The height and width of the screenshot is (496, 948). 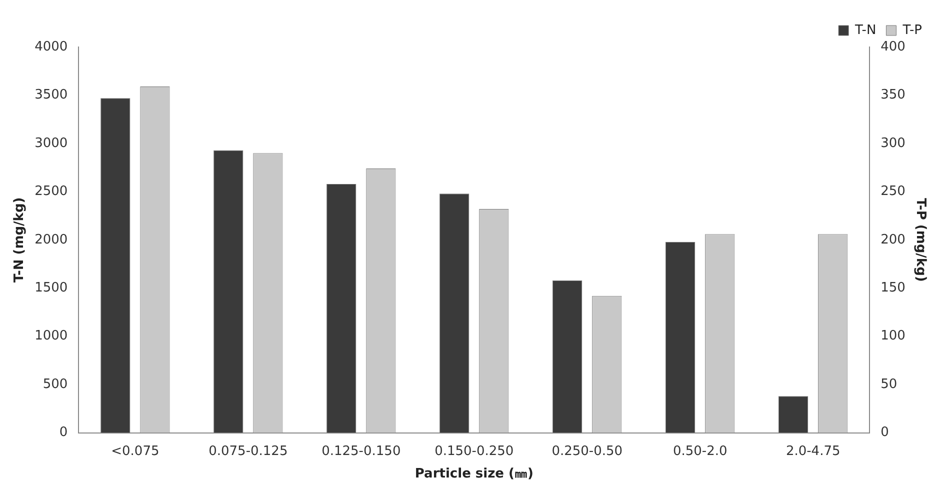 What do you see at coordinates (587, 451) in the screenshot?
I see `x-tick-label: 0.250-0.50` at bounding box center [587, 451].